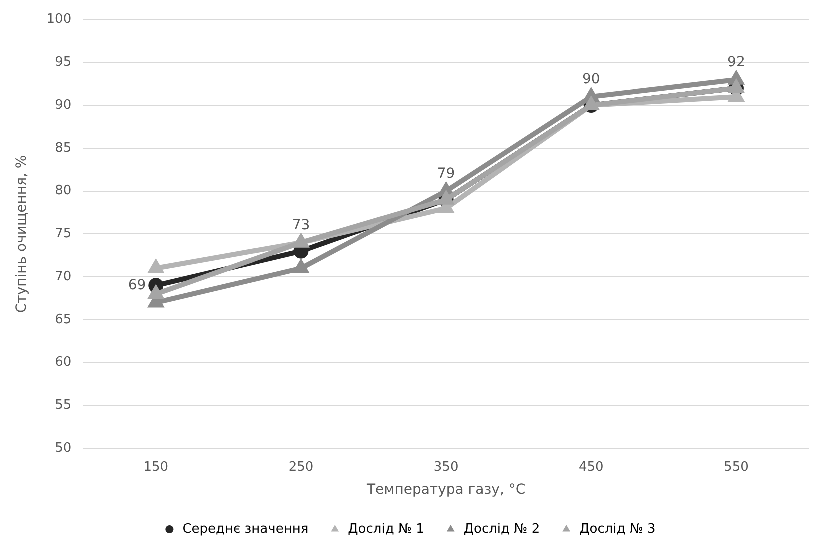  I want to click on x-tick-label: 150, so click(156, 467).